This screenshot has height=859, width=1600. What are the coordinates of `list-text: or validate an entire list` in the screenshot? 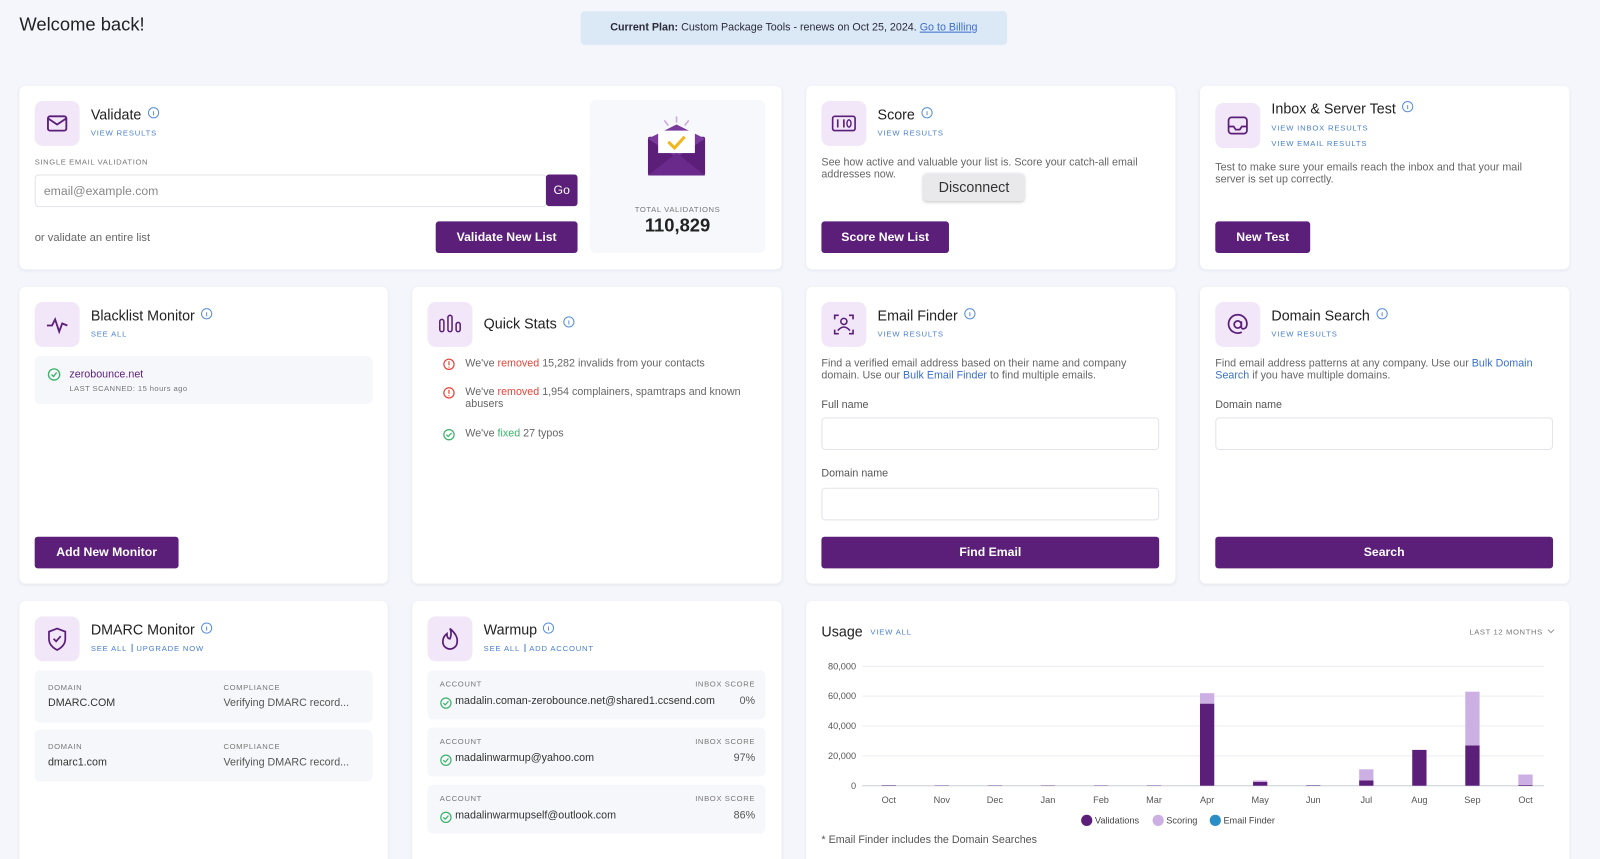 It's located at (92, 237).